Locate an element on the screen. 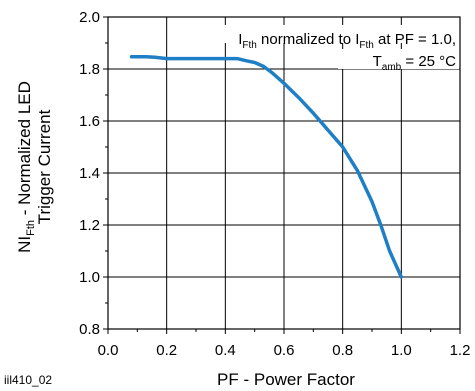  x-tick-label: 0.2 is located at coordinates (166, 350).